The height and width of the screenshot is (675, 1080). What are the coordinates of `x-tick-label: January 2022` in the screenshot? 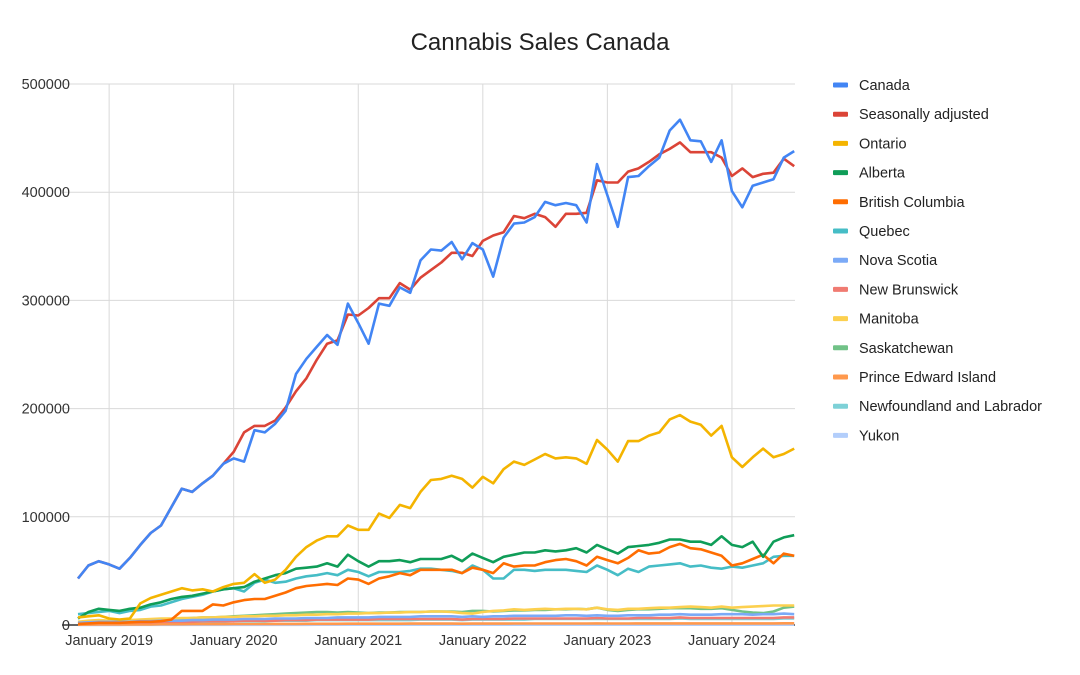 It's located at (483, 641).